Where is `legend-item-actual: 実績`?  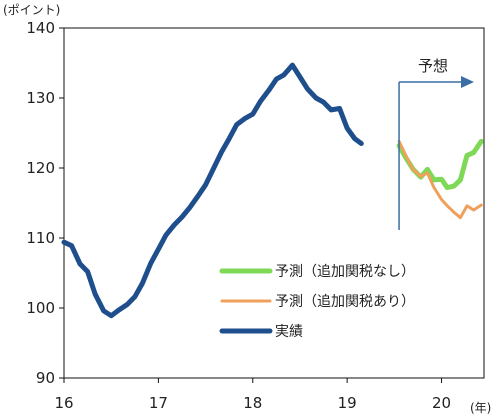
legend-item-actual: 実績 is located at coordinates (261, 332).